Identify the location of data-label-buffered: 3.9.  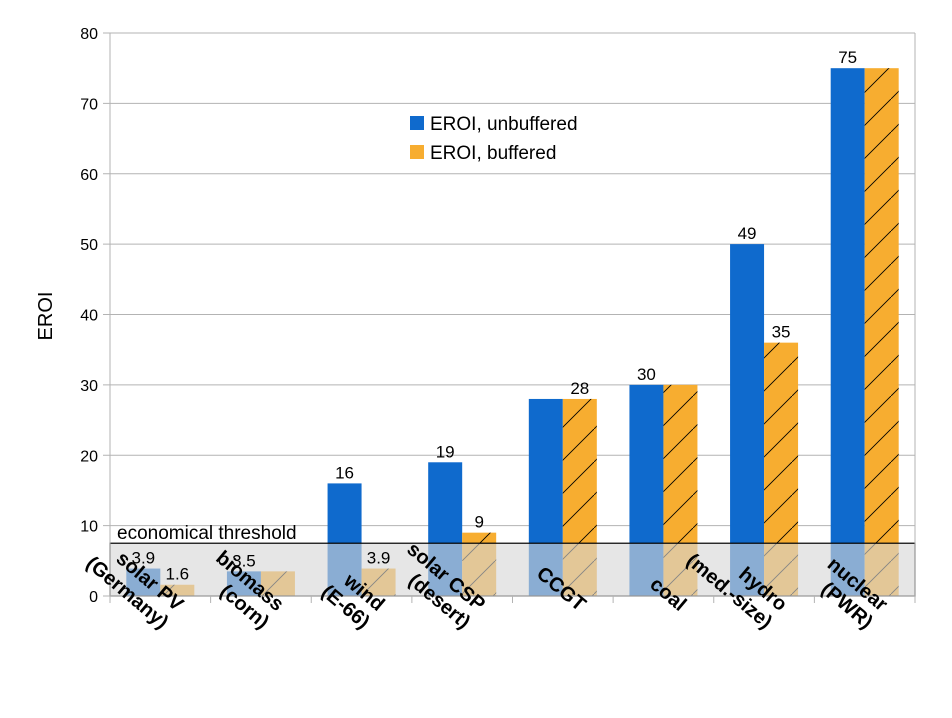
(379, 558).